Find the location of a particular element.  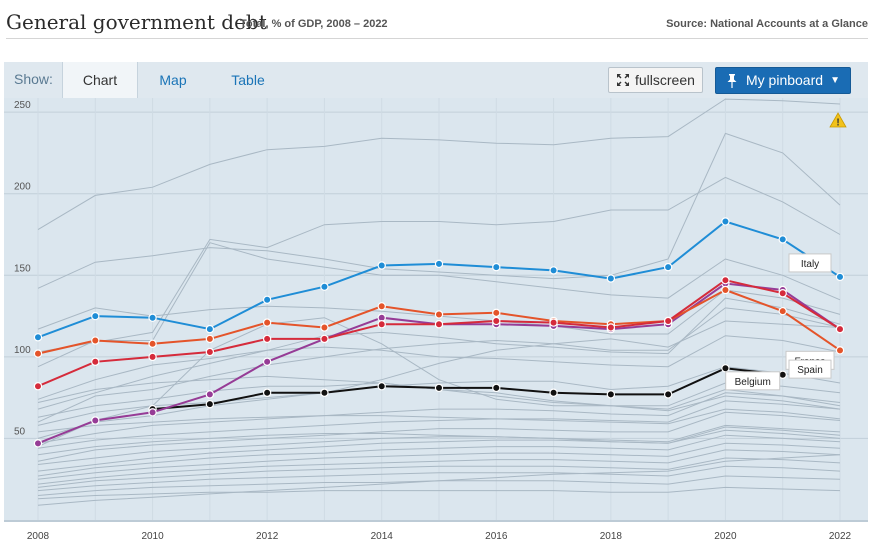

spain-series-label: Spain is located at coordinates (810, 370).